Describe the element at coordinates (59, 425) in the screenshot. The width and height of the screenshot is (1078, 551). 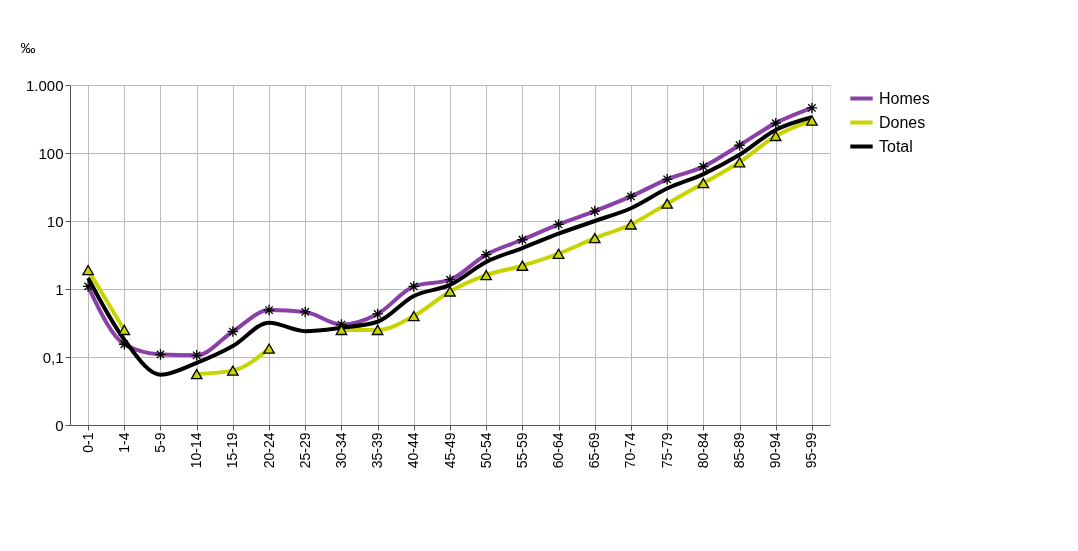
I see `y-tick-label: 0` at that location.